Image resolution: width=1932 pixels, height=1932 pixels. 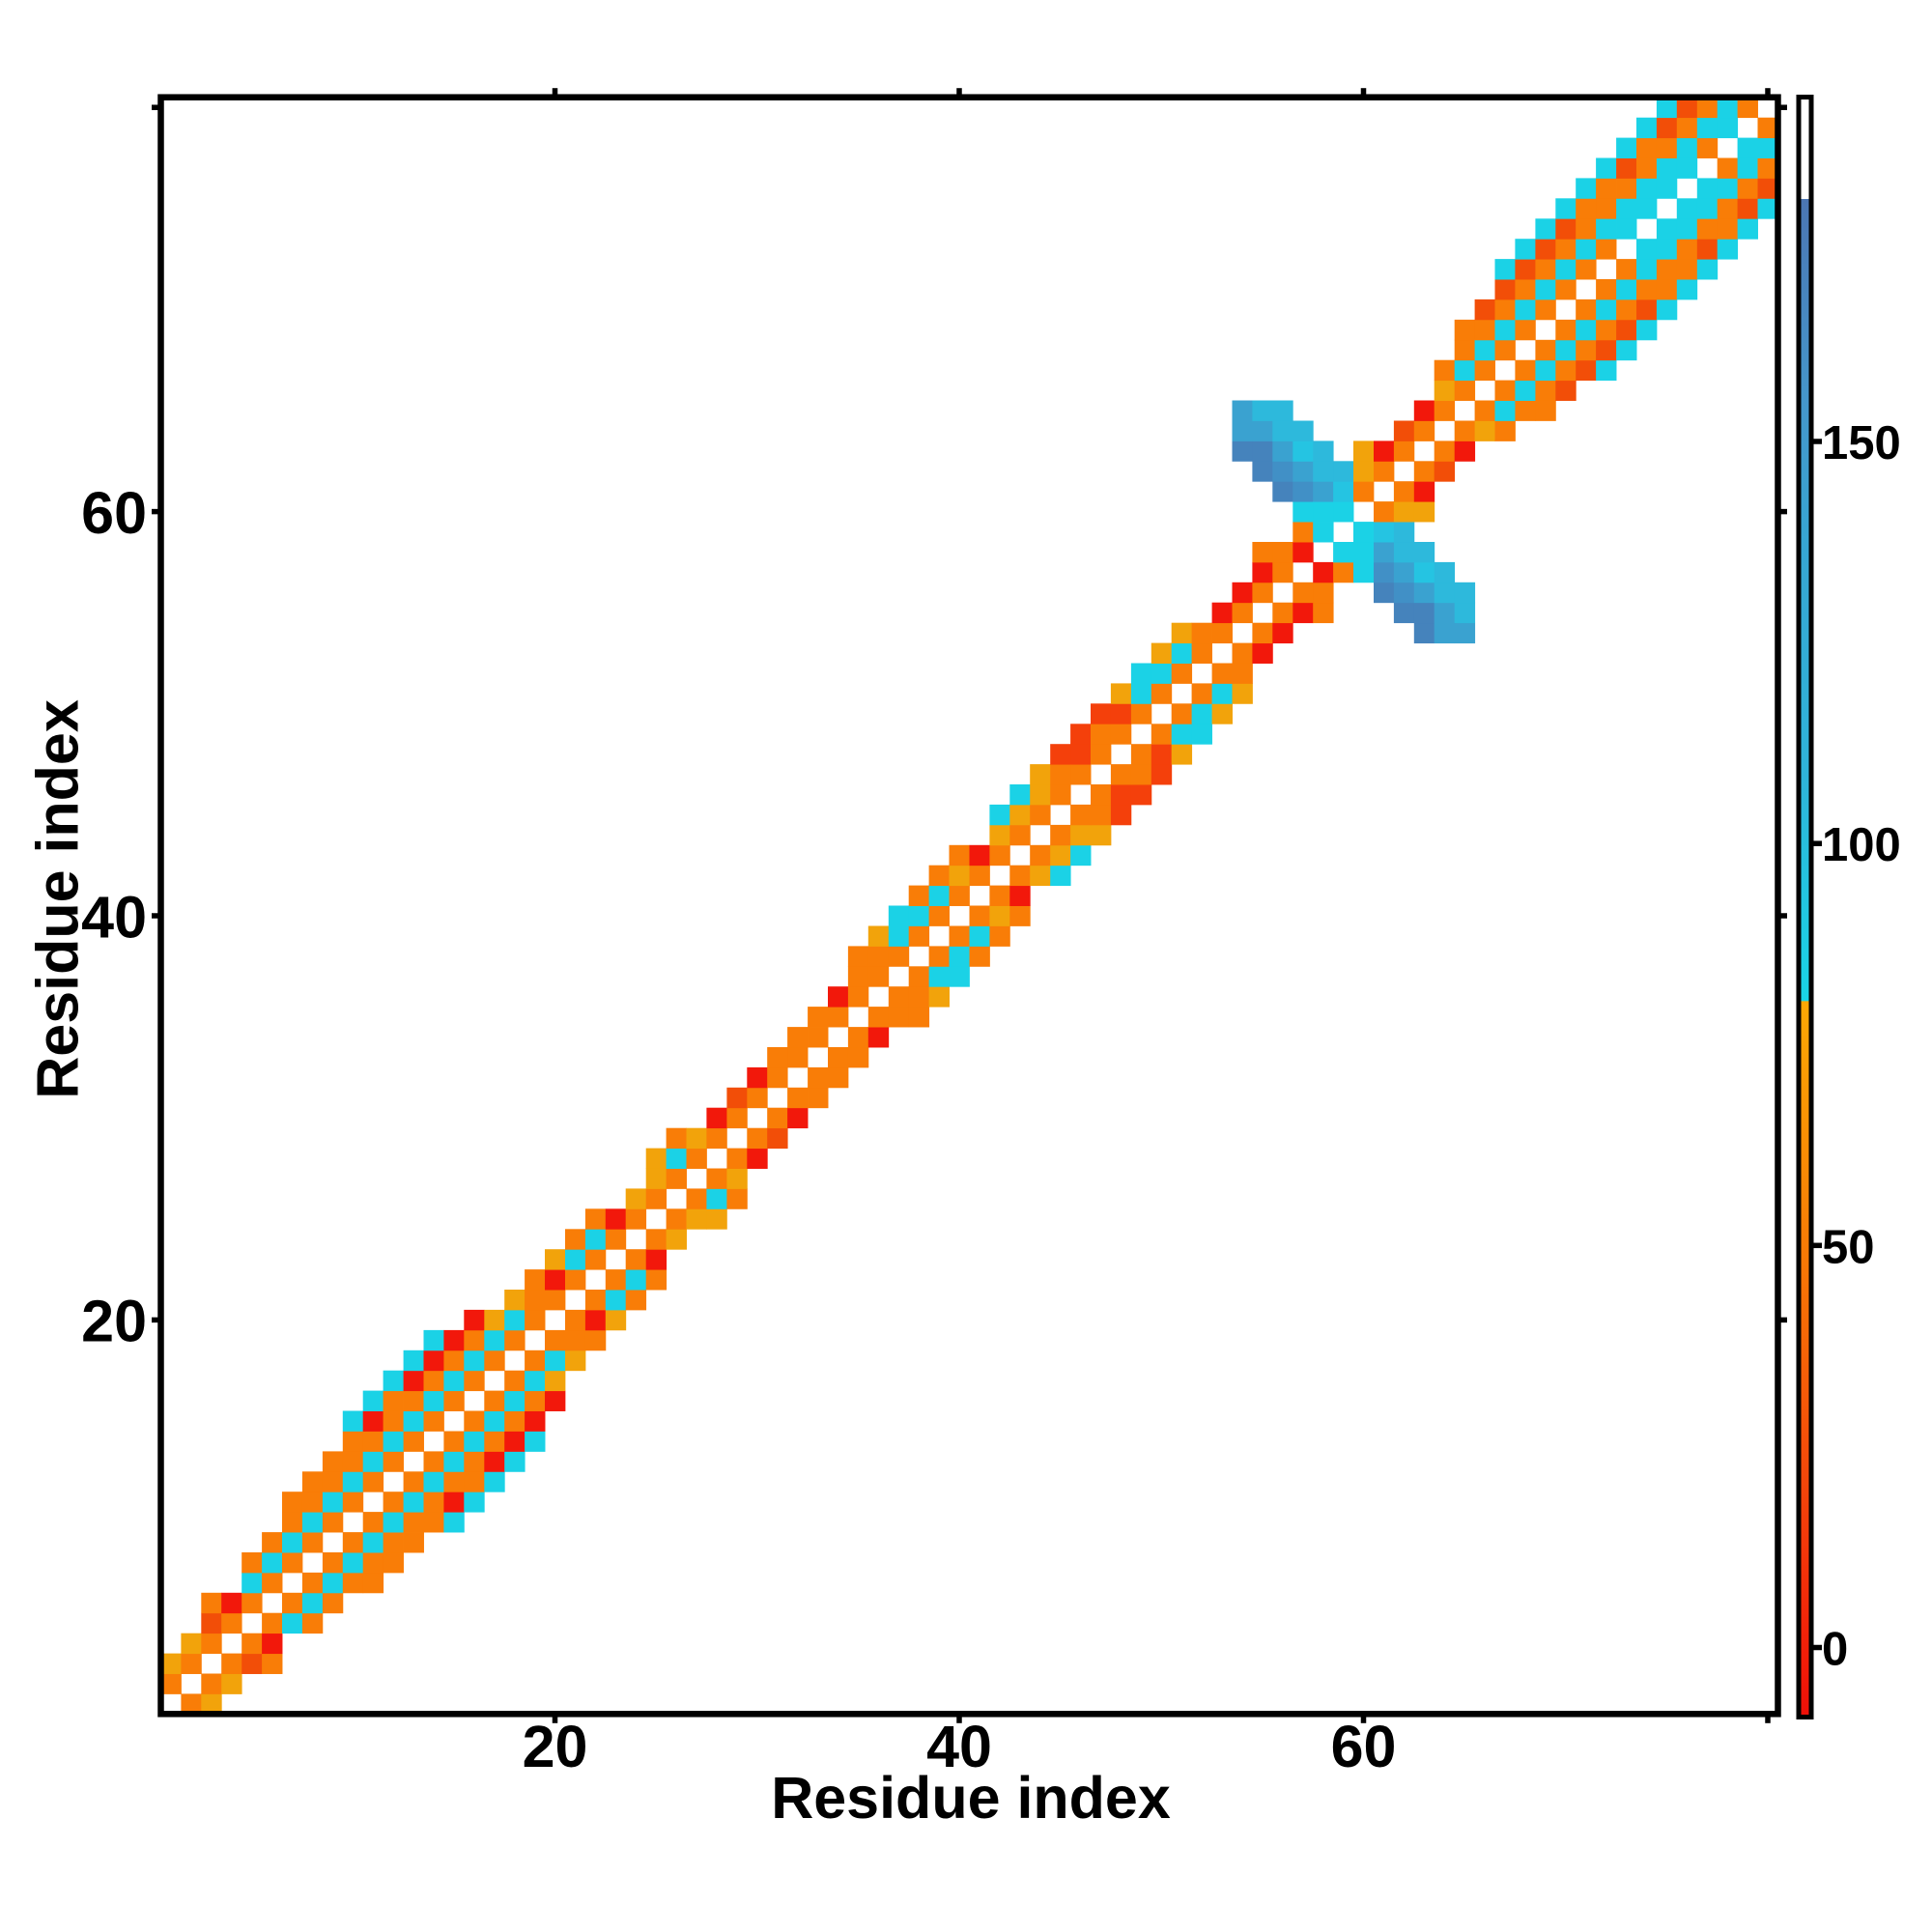 What do you see at coordinates (1835, 1650) in the screenshot?
I see `svg-text: 0` at bounding box center [1835, 1650].